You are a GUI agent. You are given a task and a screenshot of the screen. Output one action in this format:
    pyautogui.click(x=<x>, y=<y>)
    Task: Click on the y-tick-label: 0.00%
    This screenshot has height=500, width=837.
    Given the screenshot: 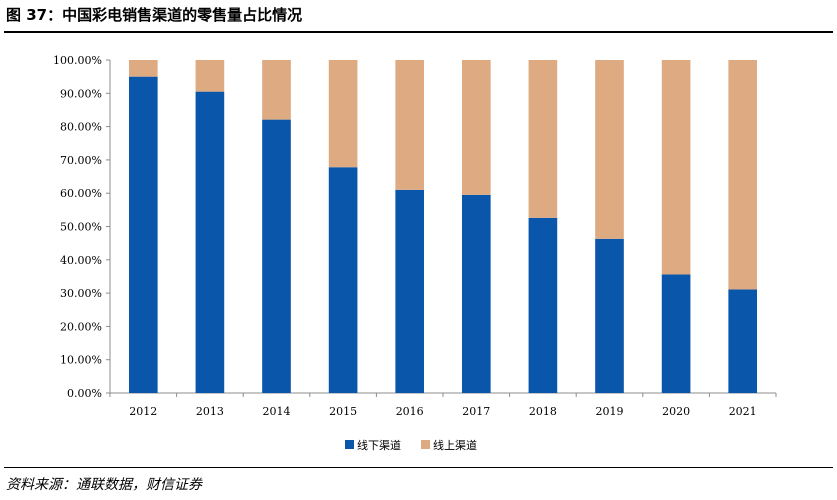 What is the action you would take?
    pyautogui.click(x=84, y=393)
    